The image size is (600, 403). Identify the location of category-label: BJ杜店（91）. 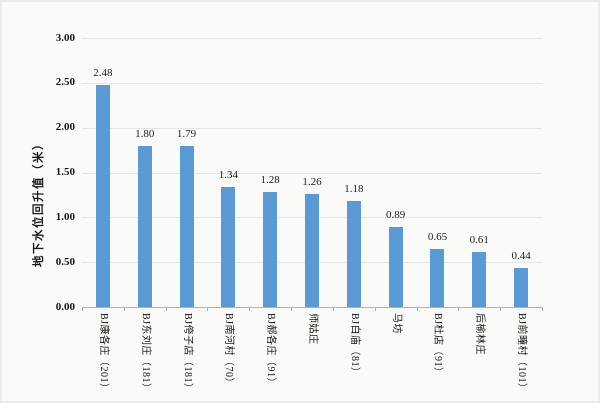
(438, 345).